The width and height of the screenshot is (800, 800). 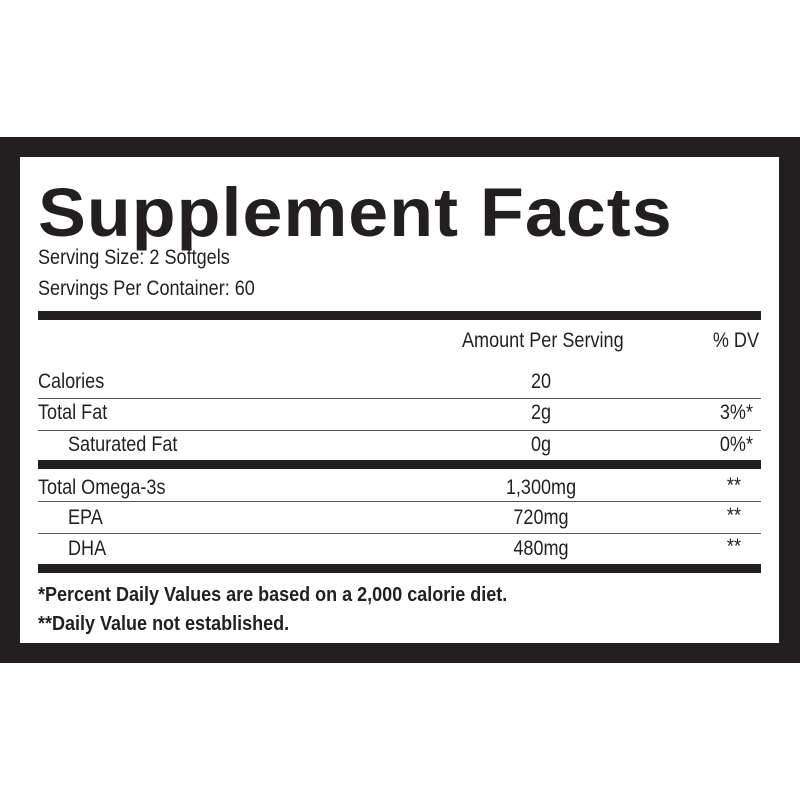 What do you see at coordinates (102, 487) in the screenshot?
I see `row-name: Total Omega-3s` at bounding box center [102, 487].